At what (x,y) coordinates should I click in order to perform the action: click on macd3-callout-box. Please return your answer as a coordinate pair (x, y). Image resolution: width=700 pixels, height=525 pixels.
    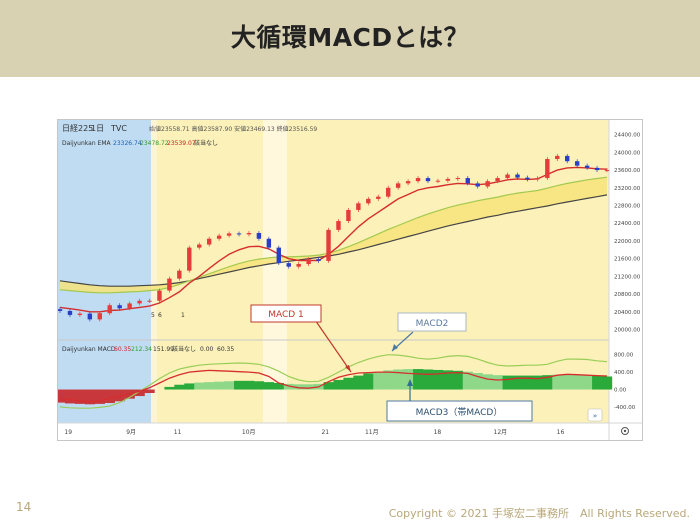
    Looking at the image, I should click on (459, 411).